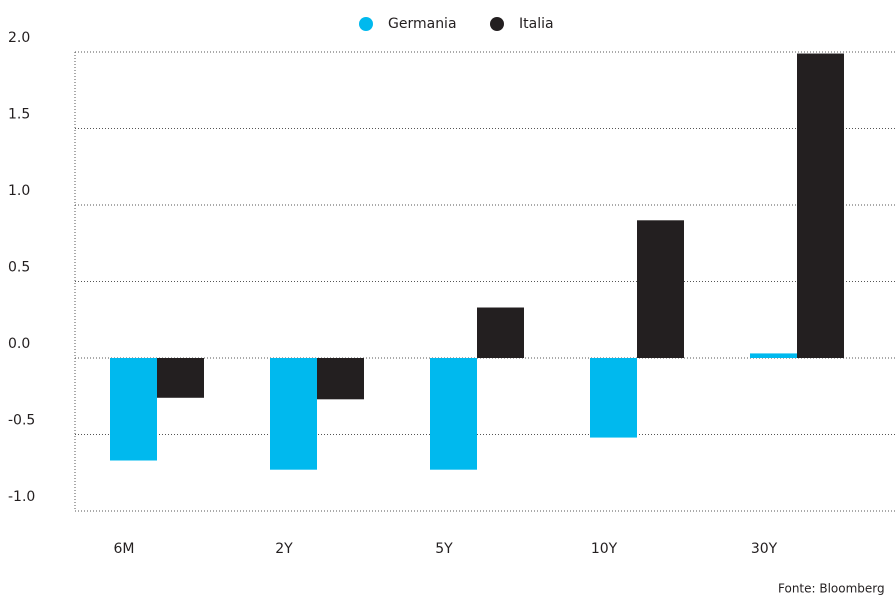 This screenshot has width=896, height=596. I want to click on y-tick-label: 1.5, so click(19, 115).